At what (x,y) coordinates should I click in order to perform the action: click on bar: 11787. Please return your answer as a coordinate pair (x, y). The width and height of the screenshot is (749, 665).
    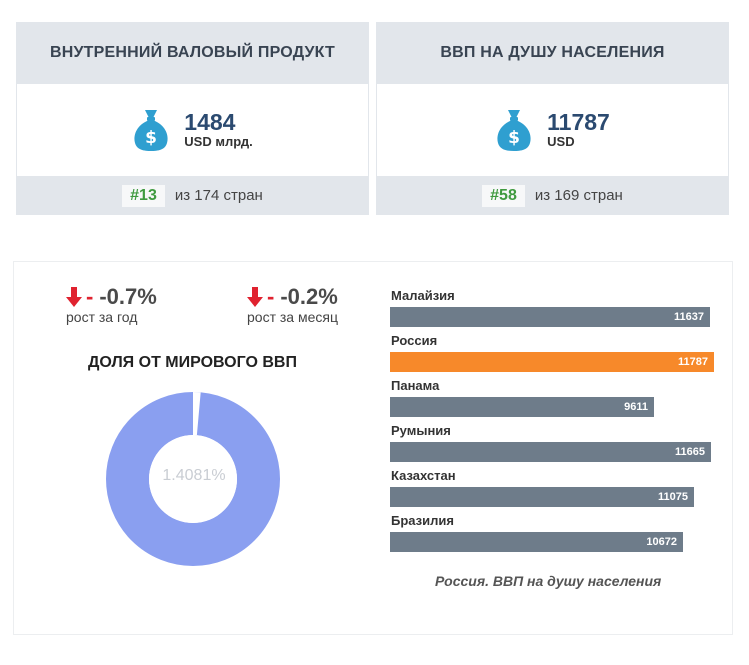
    Looking at the image, I should click on (552, 362).